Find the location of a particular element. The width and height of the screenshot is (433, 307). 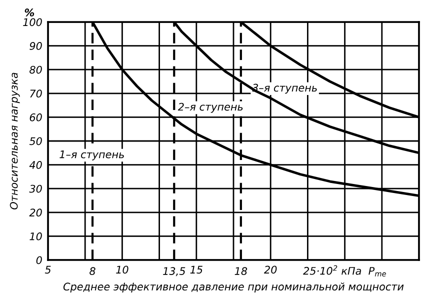

x-tick-label: 25·10$^{2}$ кПа P$_{me}$ is located at coordinates (344, 270).